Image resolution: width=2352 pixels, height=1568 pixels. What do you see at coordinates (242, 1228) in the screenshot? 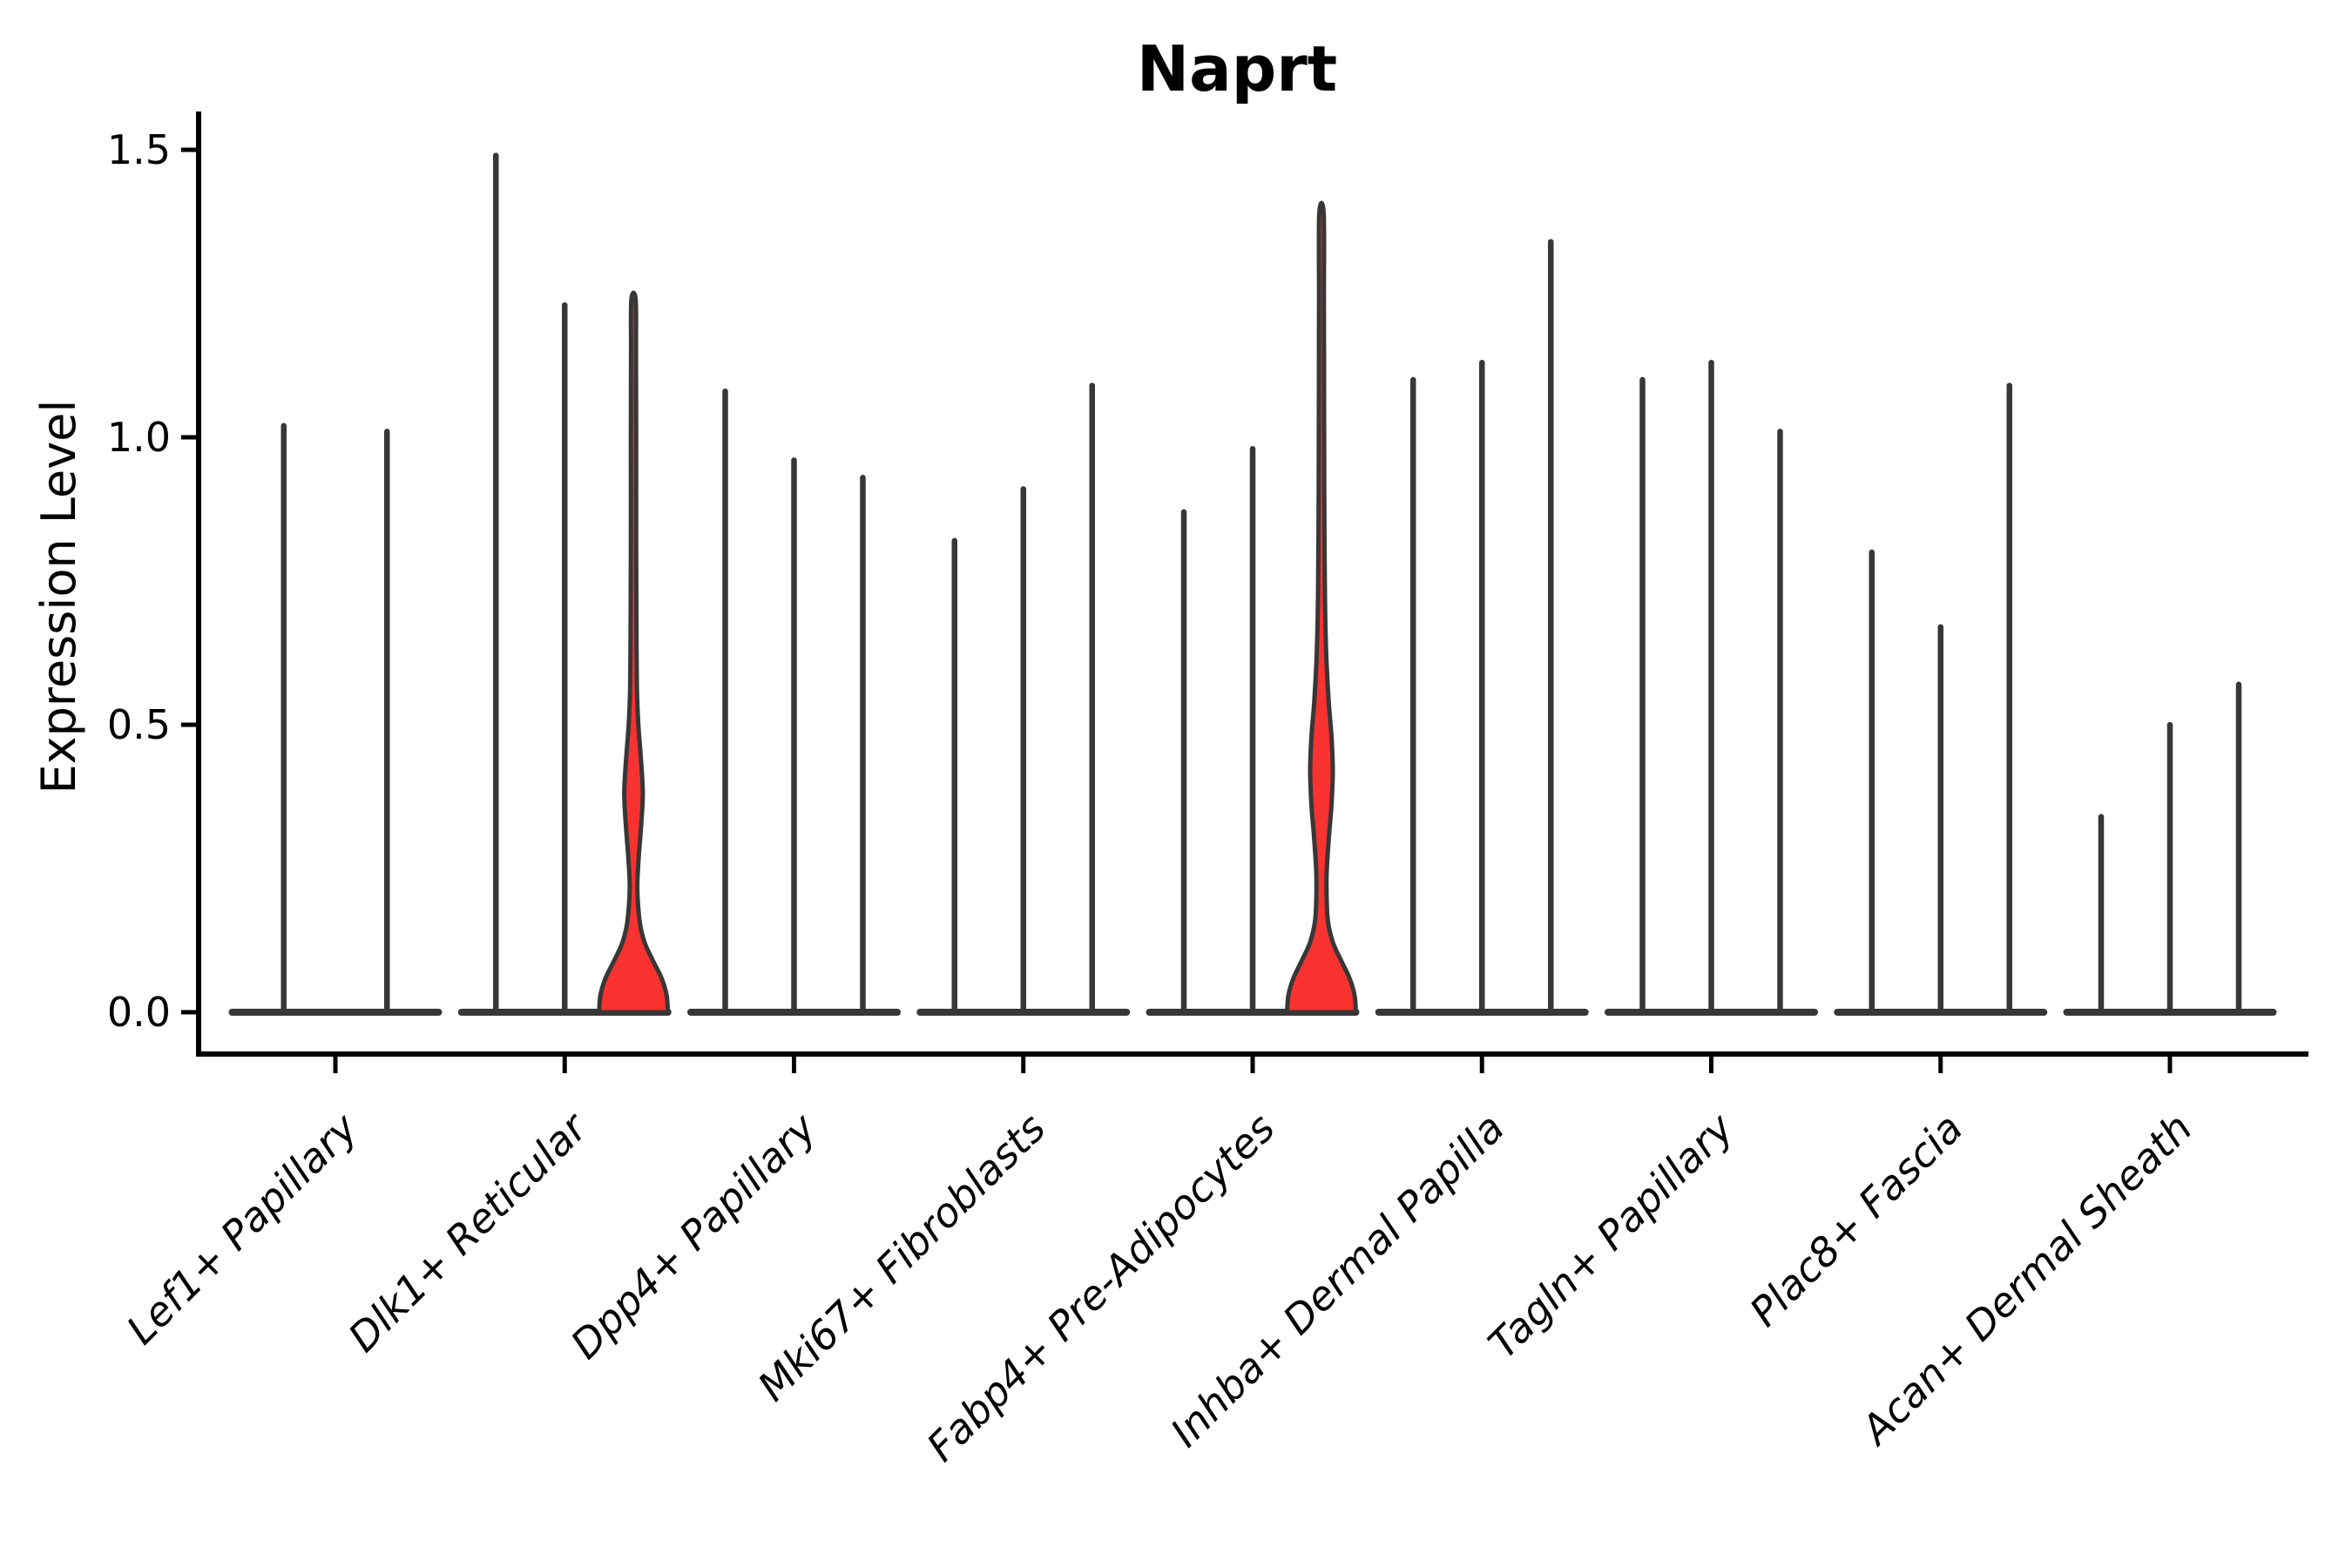
I see `x-category-label: Lef1+ Papillary` at bounding box center [242, 1228].